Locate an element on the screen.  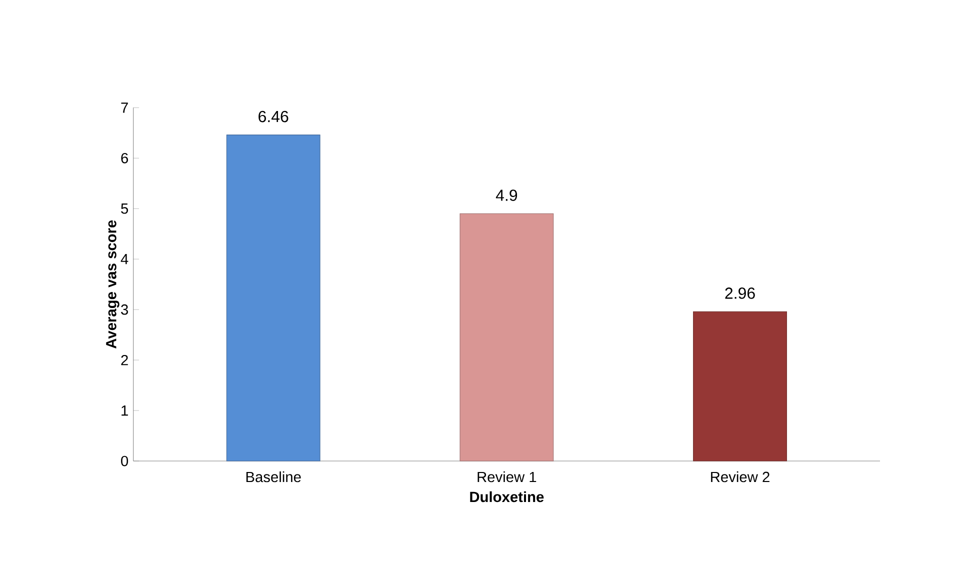
x-tick-label: Baseline is located at coordinates (273, 476).